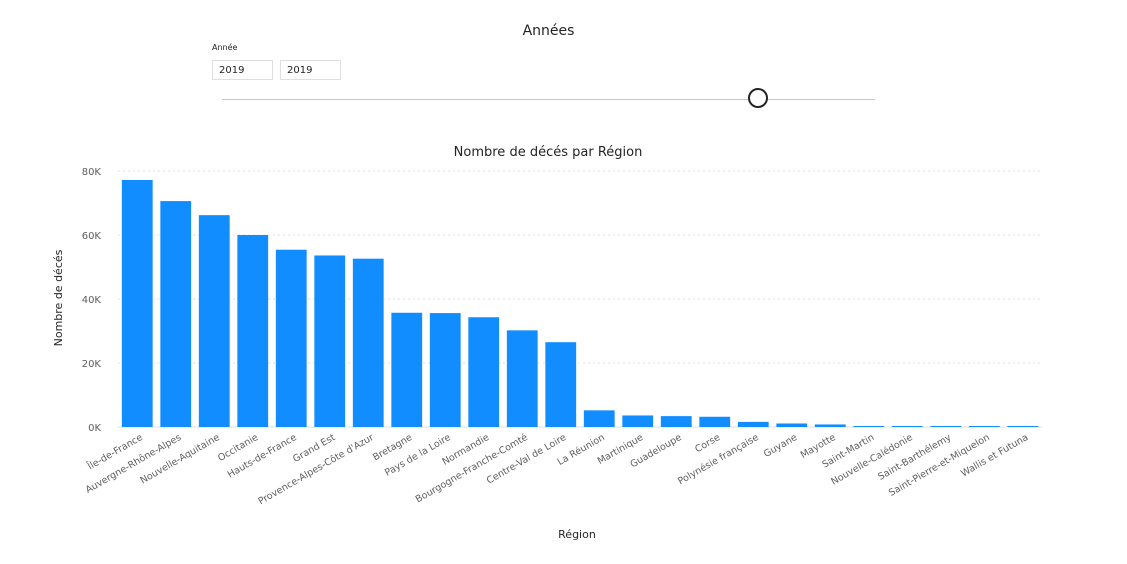 The image size is (1127, 564). Describe the element at coordinates (58, 297) in the screenshot. I see `y-axis-title: Nombre de décés` at that location.